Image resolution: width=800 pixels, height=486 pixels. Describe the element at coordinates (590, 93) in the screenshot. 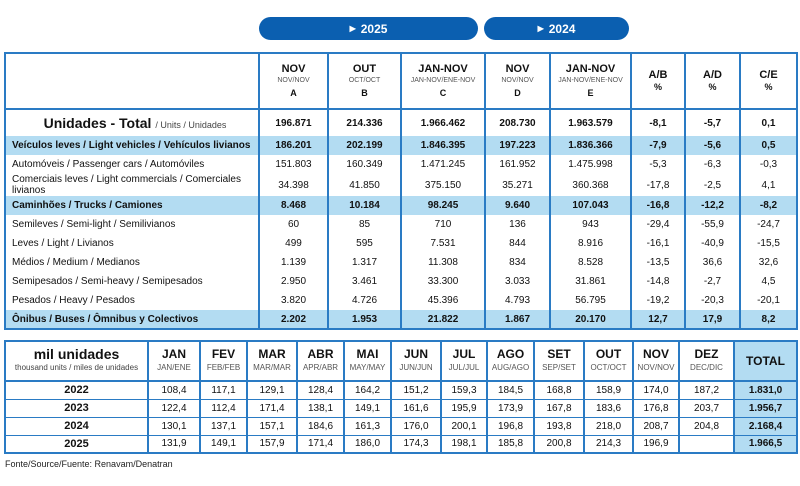

I see `header-key: E` at that location.